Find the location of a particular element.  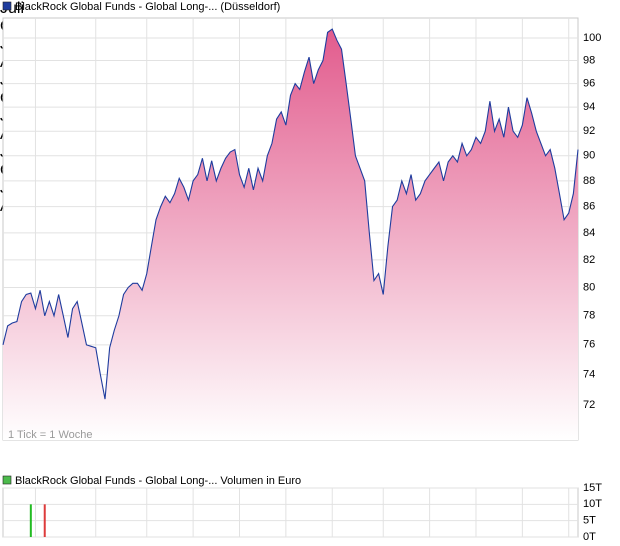

y-tick-label: 90 is located at coordinates (589, 156).